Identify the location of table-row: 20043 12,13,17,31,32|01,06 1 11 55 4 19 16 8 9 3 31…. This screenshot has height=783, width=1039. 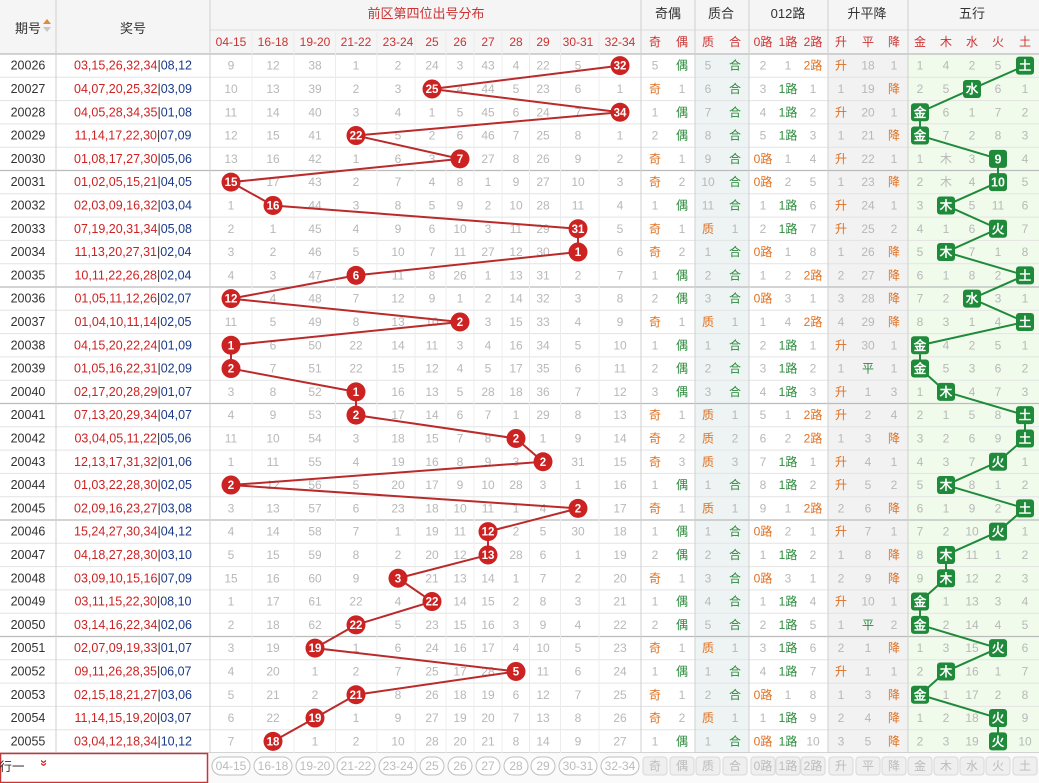
(520, 461).